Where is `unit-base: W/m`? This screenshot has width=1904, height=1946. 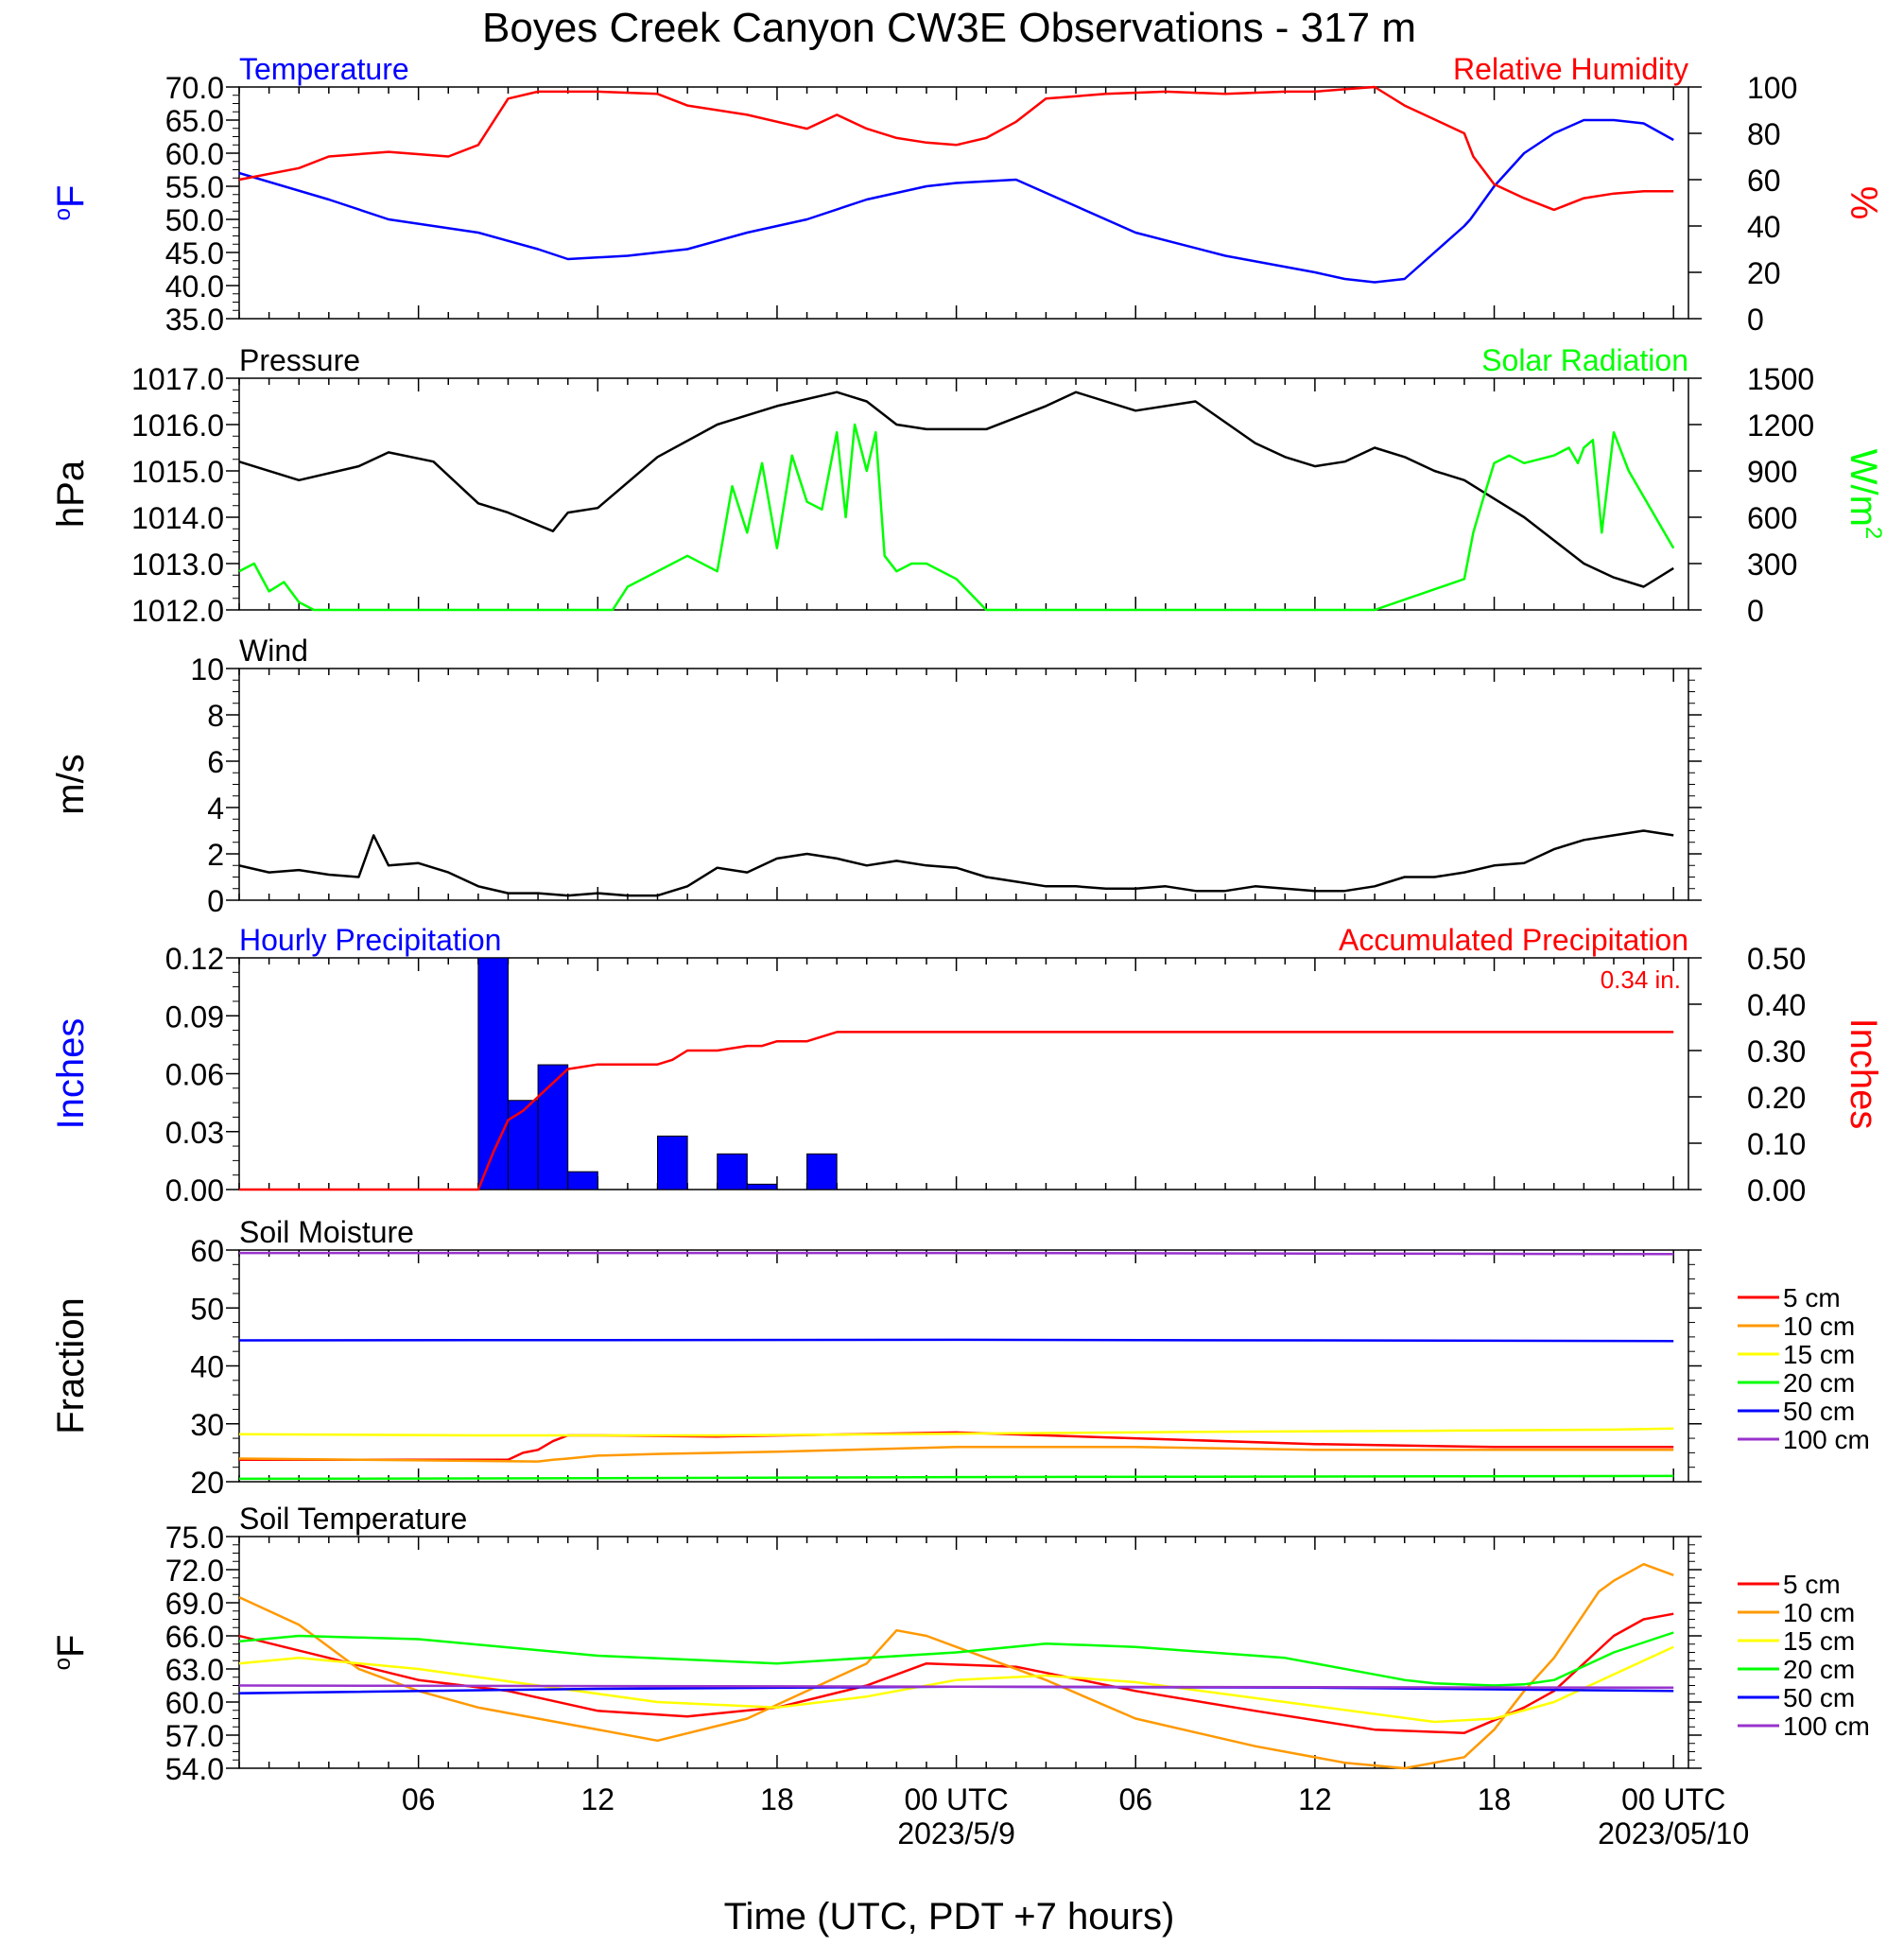
unit-base: W/m is located at coordinates (1864, 488).